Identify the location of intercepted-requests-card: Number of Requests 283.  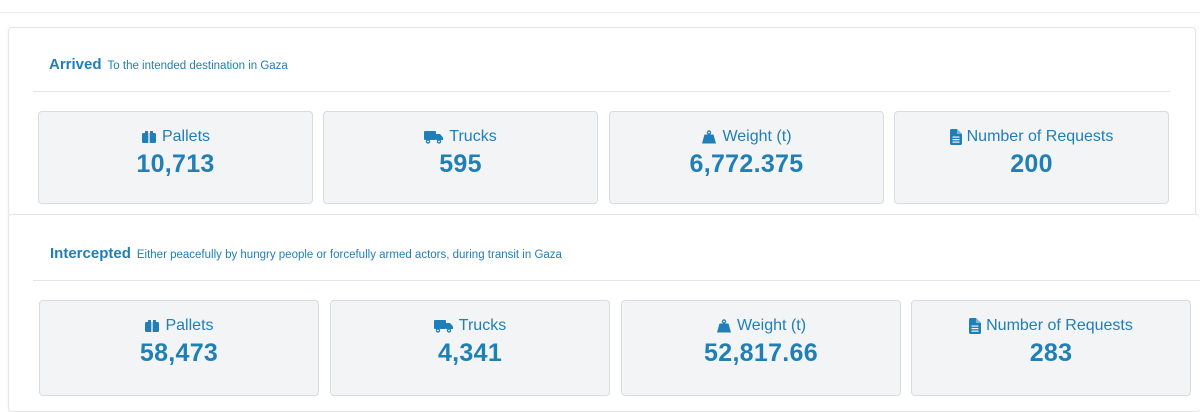
(1051, 348).